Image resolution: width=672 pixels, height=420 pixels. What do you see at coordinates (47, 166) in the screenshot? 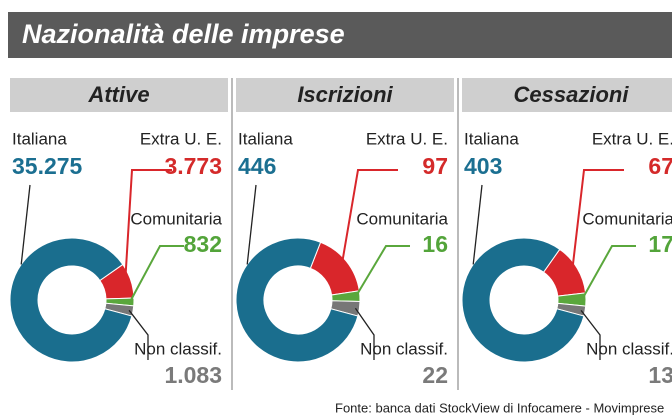
I see `value-label: 35.275` at bounding box center [47, 166].